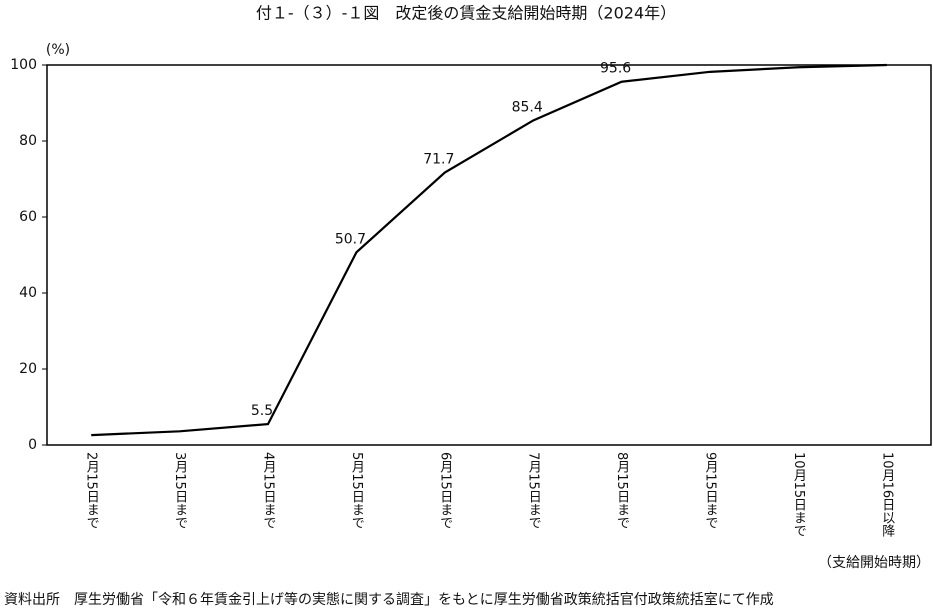 The height and width of the screenshot is (610, 933). What do you see at coordinates (28, 293) in the screenshot?
I see `y-tick-label: 40` at bounding box center [28, 293].